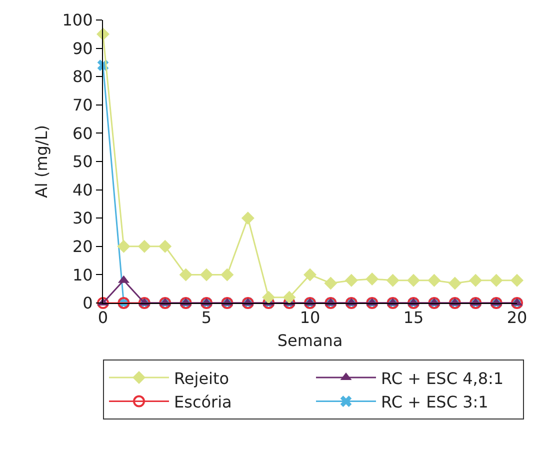  I want to click on y-tick-label: 100, so click(77, 20).